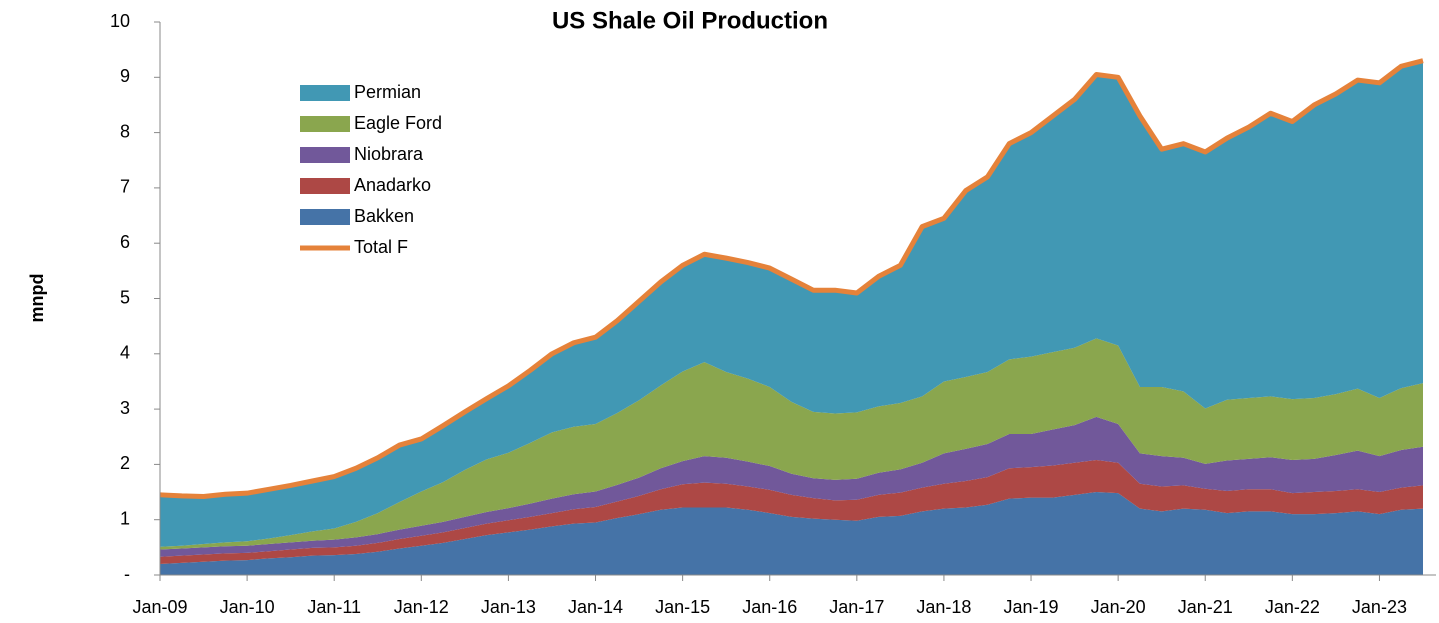  I want to click on y-tick-label: 6, so click(125, 242).